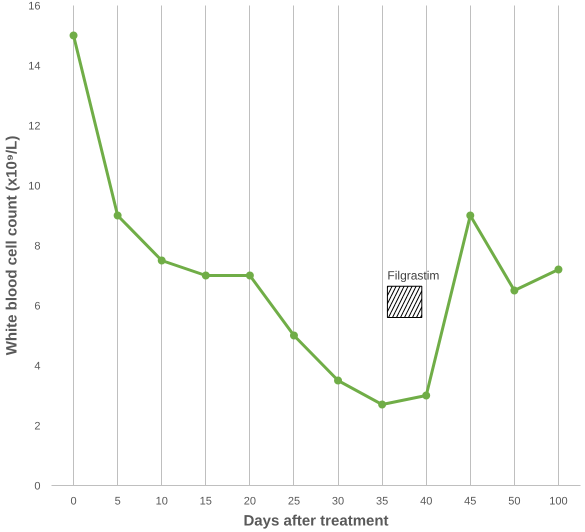 This screenshot has width=585, height=532. Describe the element at coordinates (117, 502) in the screenshot. I see `x-tick-label: 5` at that location.